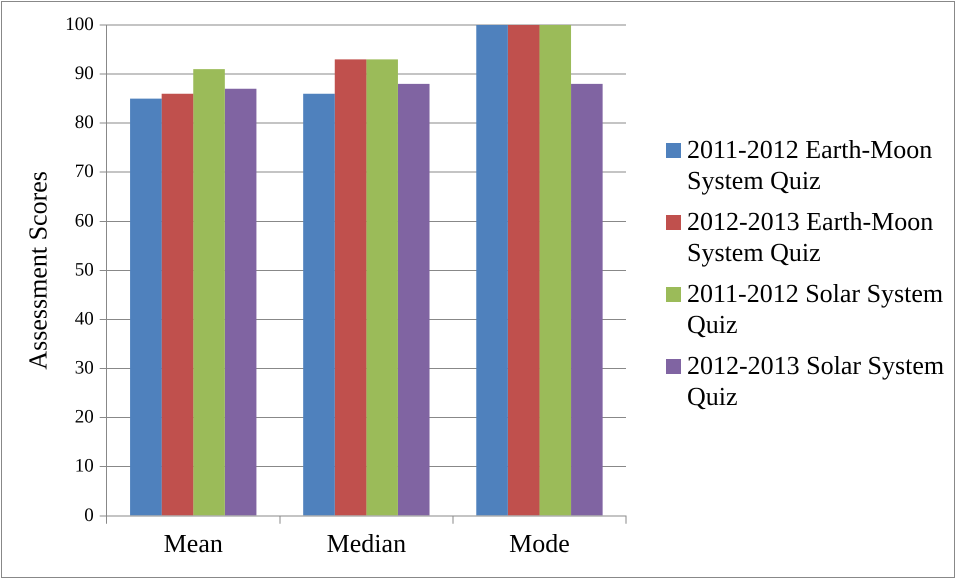 The width and height of the screenshot is (956, 579). What do you see at coordinates (816, 381) in the screenshot?
I see `legend-label: 2012-2013 Solar System Quiz` at bounding box center [816, 381].